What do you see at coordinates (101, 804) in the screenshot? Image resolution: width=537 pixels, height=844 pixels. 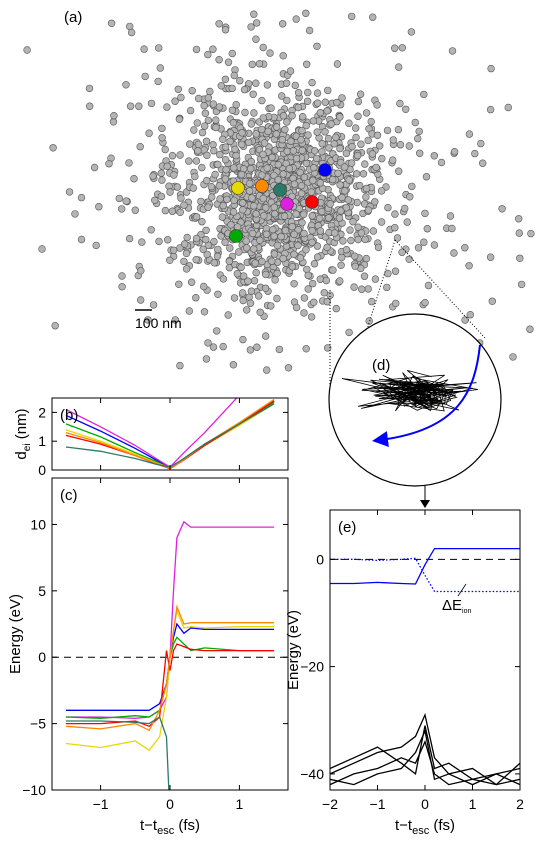 I see `x-tick-label: −1` at bounding box center [101, 804].